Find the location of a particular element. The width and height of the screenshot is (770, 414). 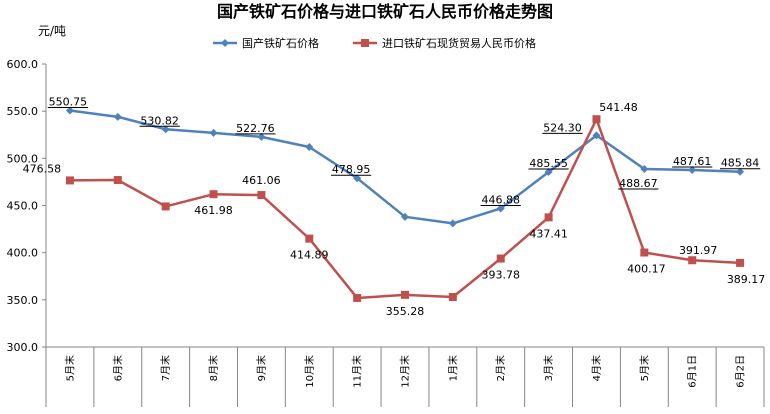

data-label: 488.67 is located at coordinates (638, 183).